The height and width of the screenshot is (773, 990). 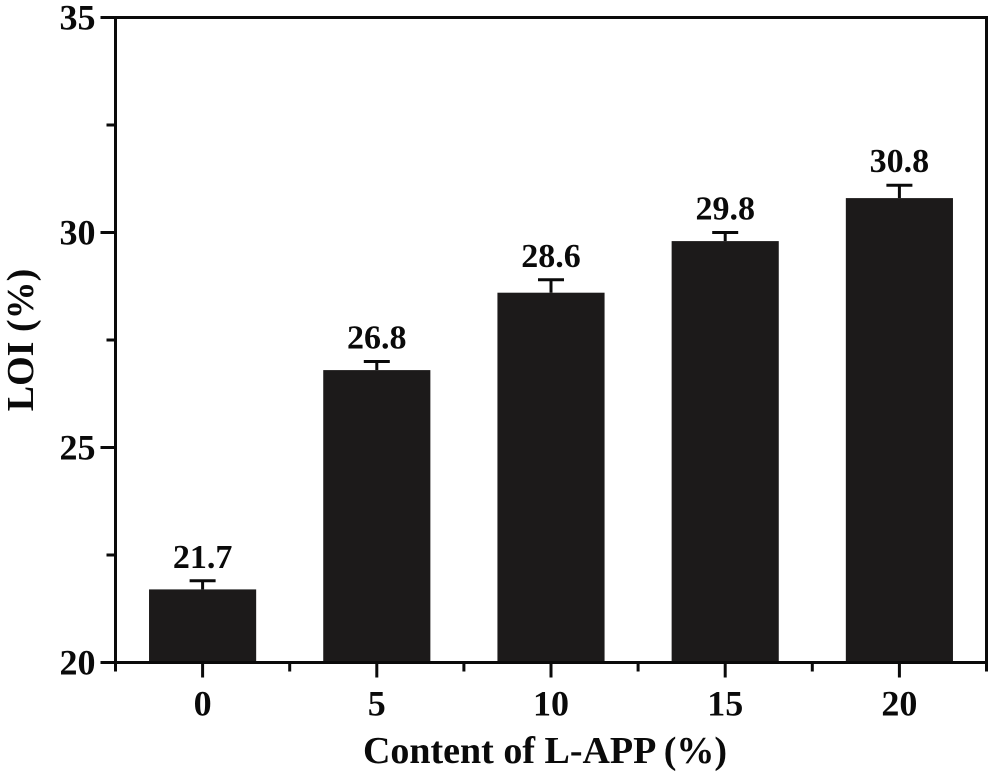 What do you see at coordinates (377, 704) in the screenshot?
I see `x-tick-label: 5` at bounding box center [377, 704].